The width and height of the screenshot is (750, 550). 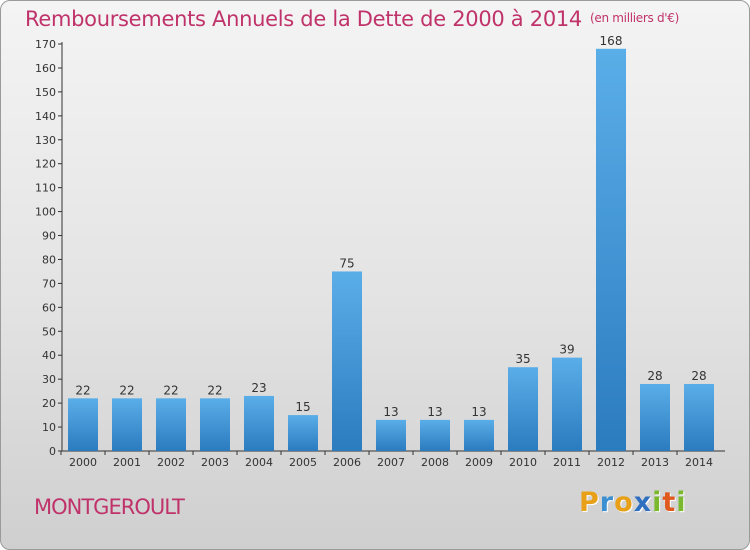 I want to click on y-tick-label: 110, so click(x=45, y=188).